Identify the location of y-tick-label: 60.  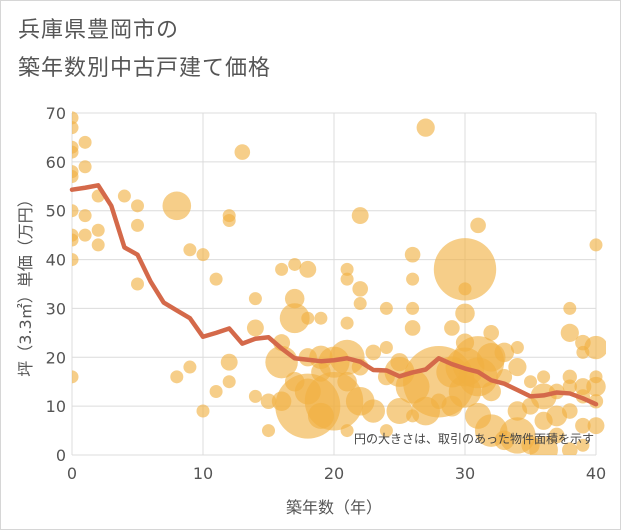
(56, 162).